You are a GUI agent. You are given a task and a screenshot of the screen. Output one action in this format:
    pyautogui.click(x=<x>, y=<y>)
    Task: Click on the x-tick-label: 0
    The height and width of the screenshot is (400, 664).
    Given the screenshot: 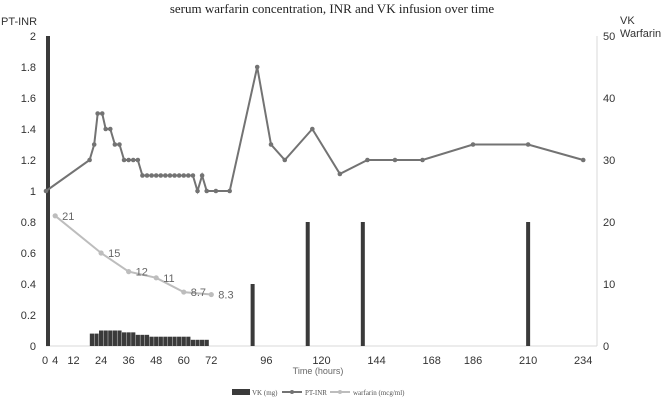 What is the action you would take?
    pyautogui.click(x=45, y=361)
    